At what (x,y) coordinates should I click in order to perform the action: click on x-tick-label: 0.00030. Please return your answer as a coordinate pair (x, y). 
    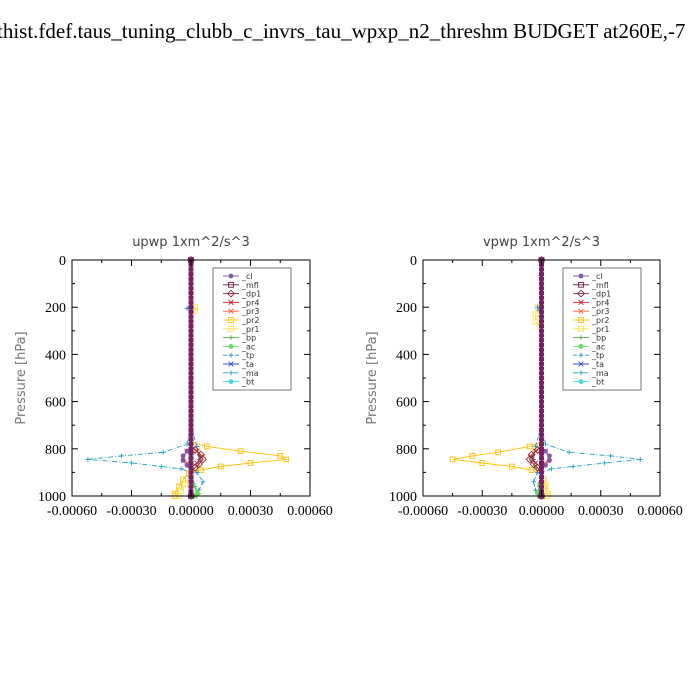
    Looking at the image, I should click on (251, 511).